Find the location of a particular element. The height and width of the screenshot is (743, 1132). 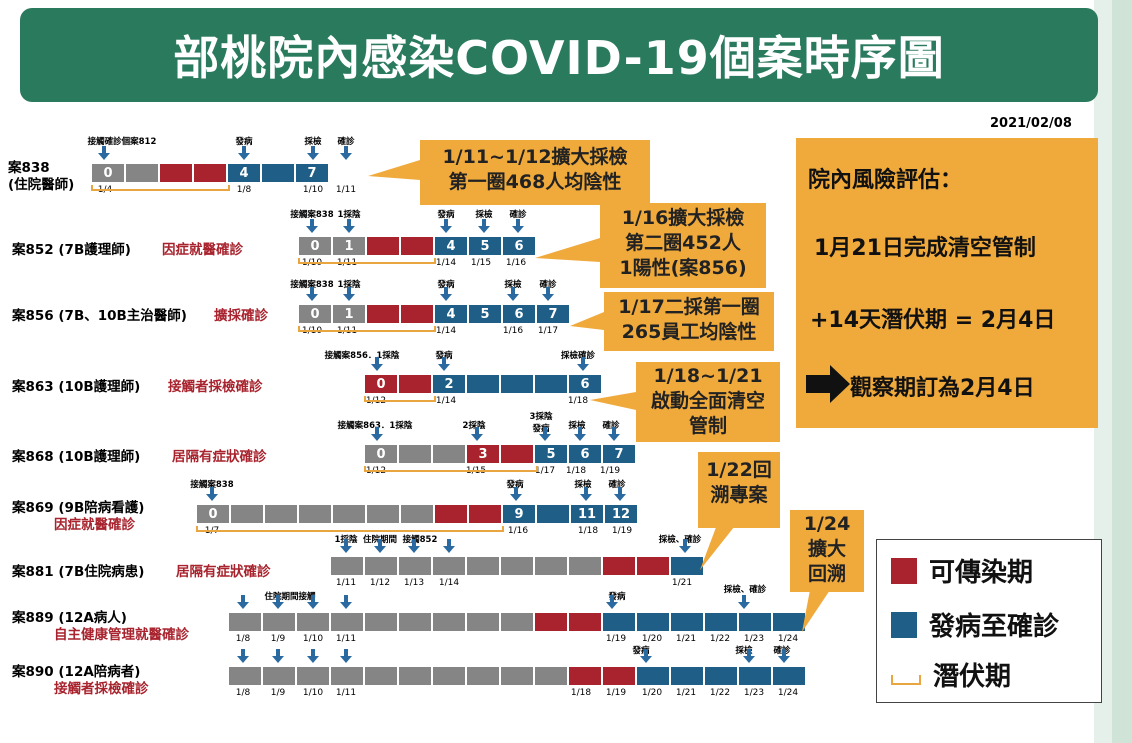

case-reason: 接觸者採檢確診 is located at coordinates (101, 689).